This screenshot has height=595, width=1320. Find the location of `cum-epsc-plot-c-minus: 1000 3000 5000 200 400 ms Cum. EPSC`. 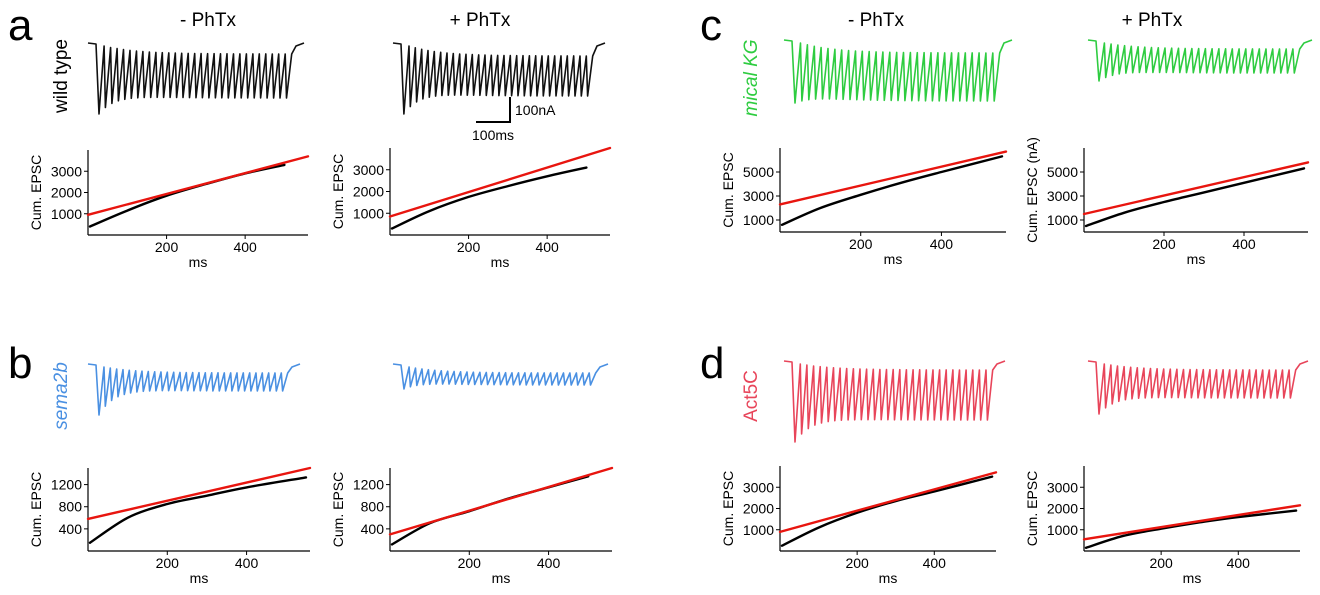

cum-epsc-plot-c-minus: 1000 3000 5000 200 400 ms Cum. EPSC is located at coordinates (864, 207).